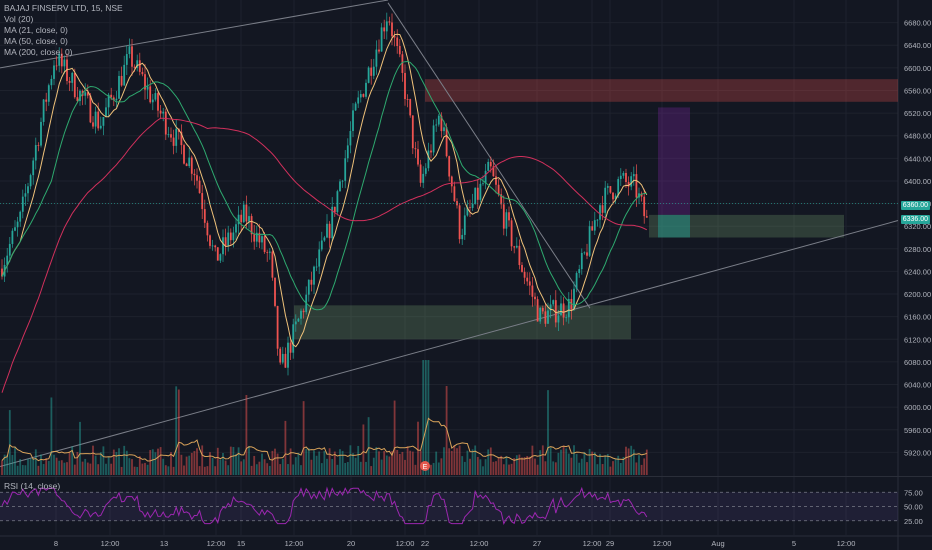 The image size is (932, 550). I want to click on trendline-desc, so click(489, 155).